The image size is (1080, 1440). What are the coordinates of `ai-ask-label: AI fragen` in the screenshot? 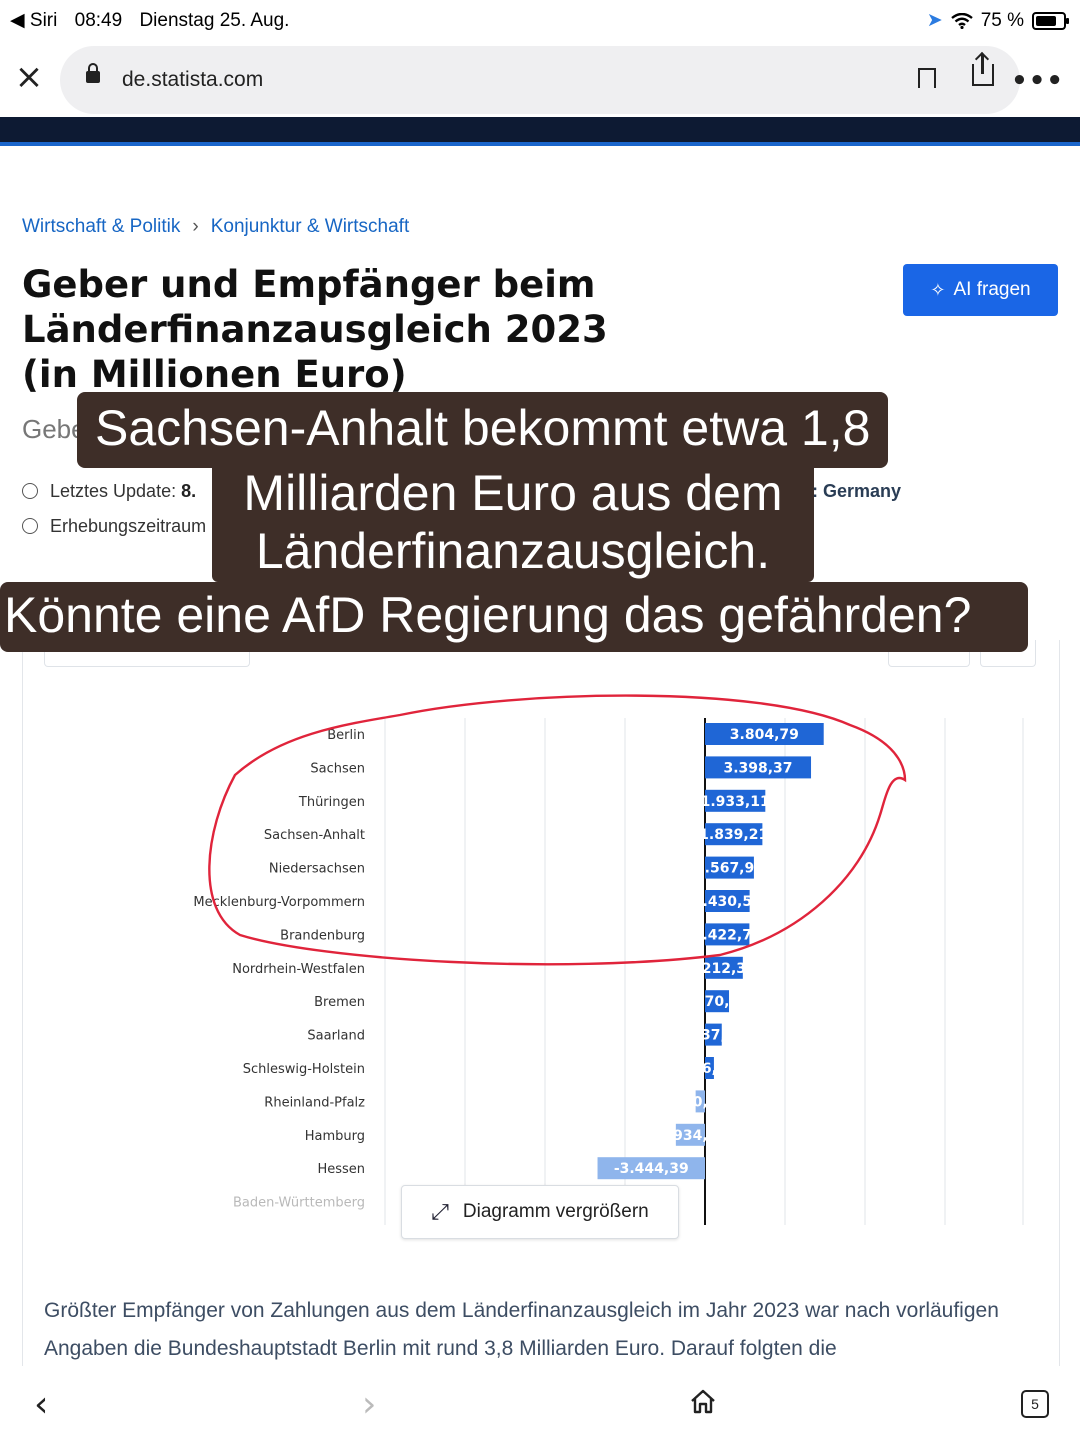 It's located at (992, 289).